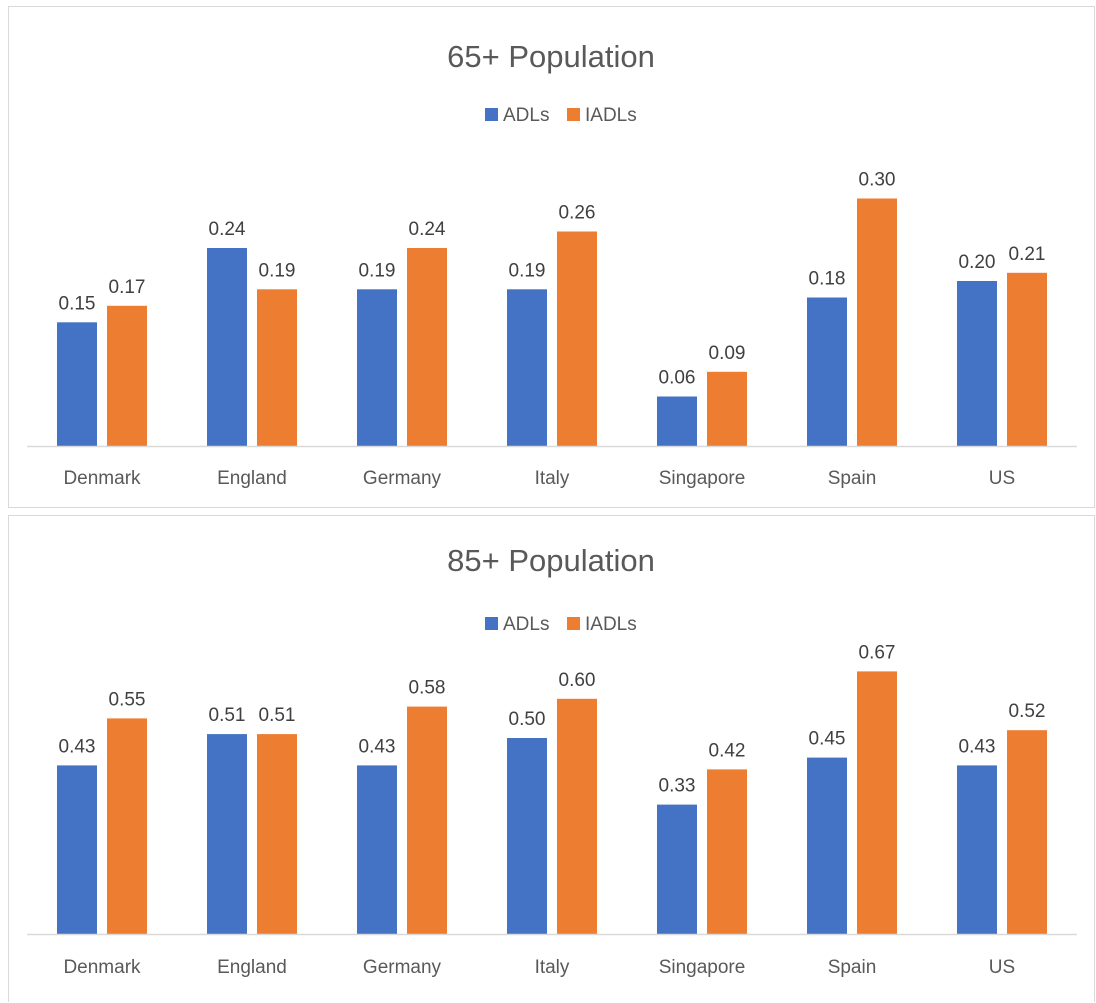 The height and width of the screenshot is (1003, 1096). What do you see at coordinates (227, 715) in the screenshot?
I see `data-label-adls-england: 0.51` at bounding box center [227, 715].